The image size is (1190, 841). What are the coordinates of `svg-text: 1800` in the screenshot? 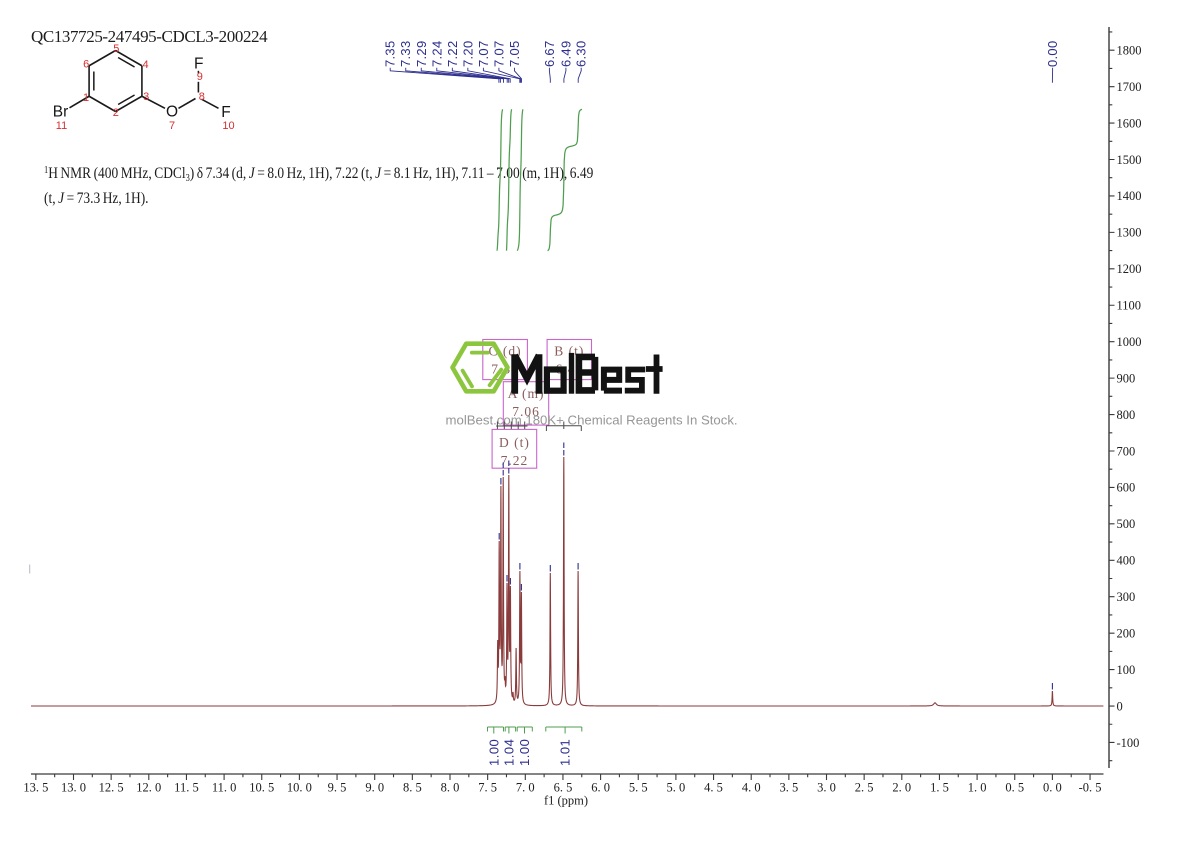 It's located at (1129, 51).